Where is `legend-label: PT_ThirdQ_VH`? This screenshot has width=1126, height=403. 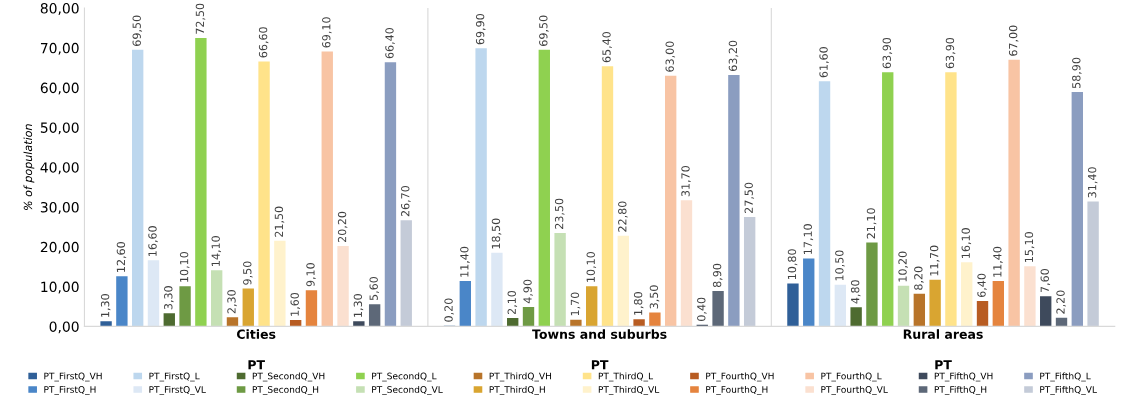
legend-label: PT_ThirdQ_VH is located at coordinates (520, 377).